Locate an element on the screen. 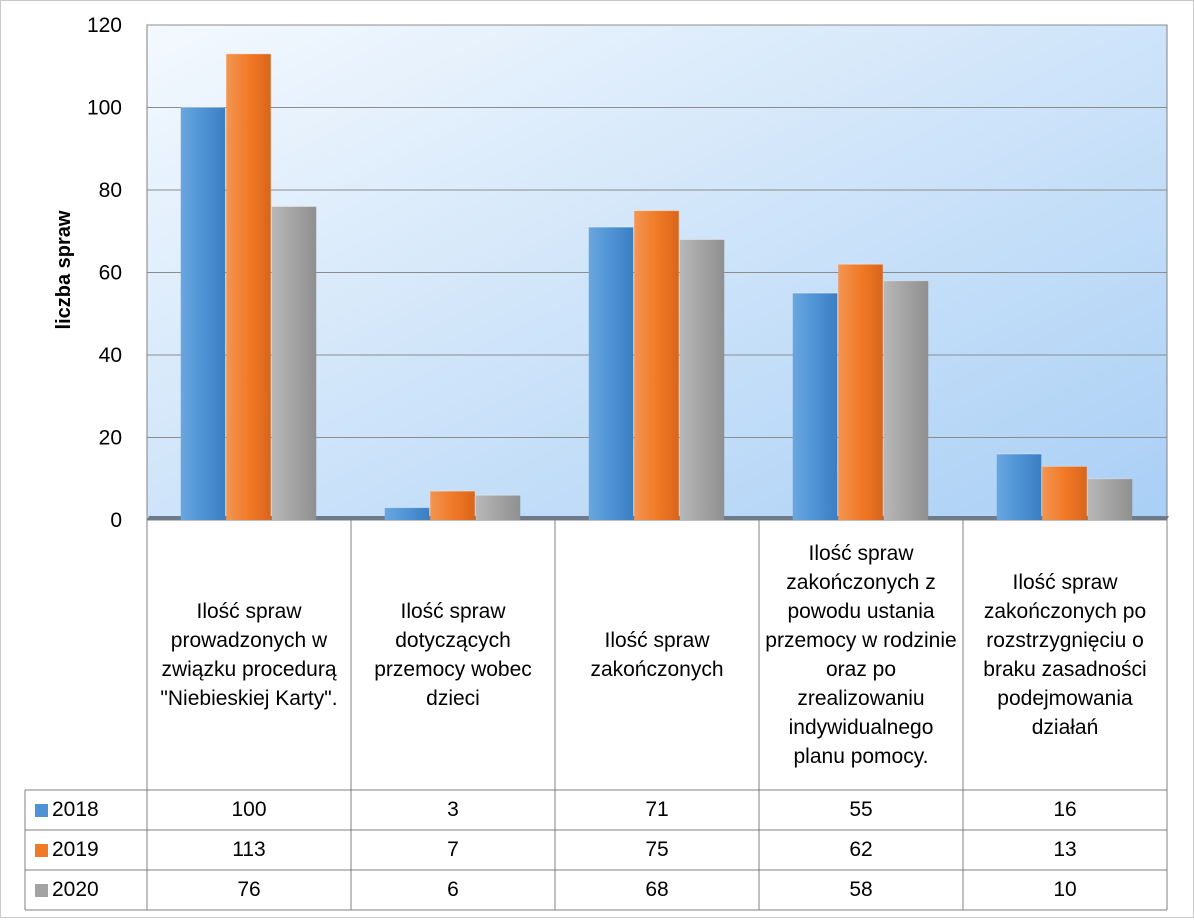  y-tick-label: 0 is located at coordinates (116, 520).